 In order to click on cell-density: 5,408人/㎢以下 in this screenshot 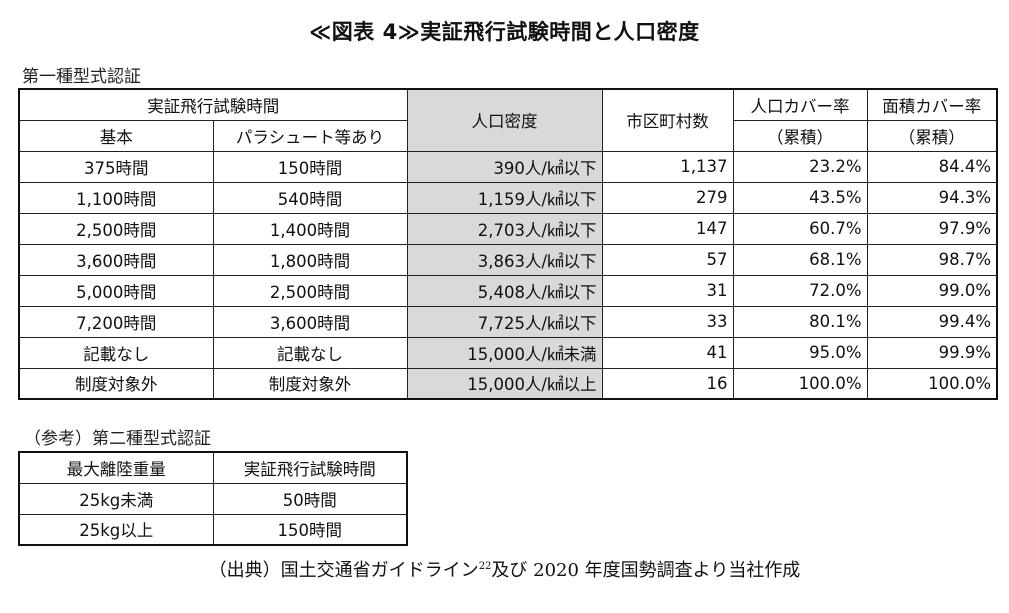, I will do `click(504, 290)`.